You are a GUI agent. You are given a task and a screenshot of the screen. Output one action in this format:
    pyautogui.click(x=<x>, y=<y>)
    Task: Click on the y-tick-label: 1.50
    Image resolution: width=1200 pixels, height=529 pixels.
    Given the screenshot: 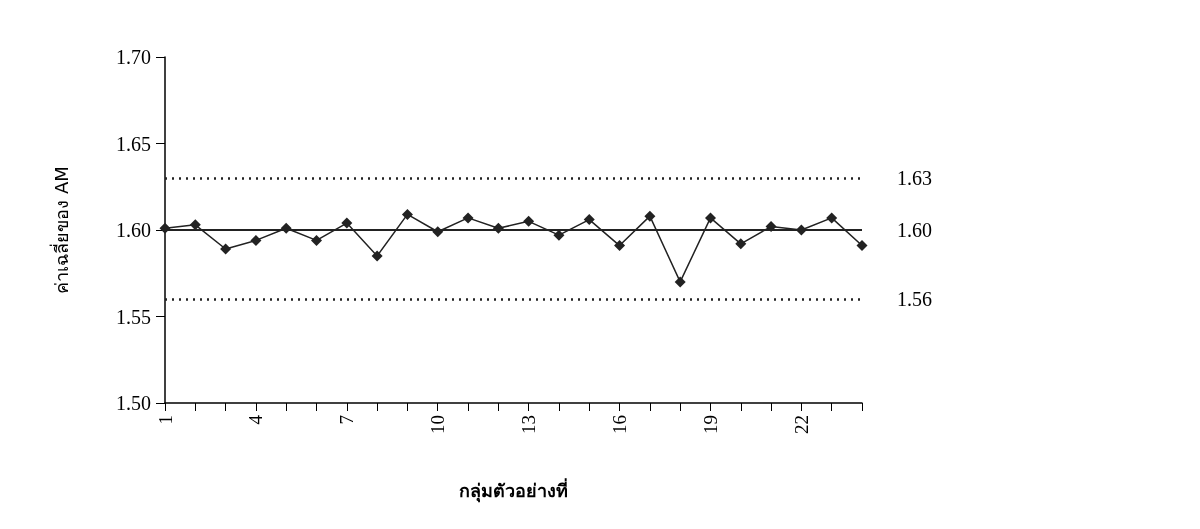 What is the action you would take?
    pyautogui.click(x=133, y=403)
    